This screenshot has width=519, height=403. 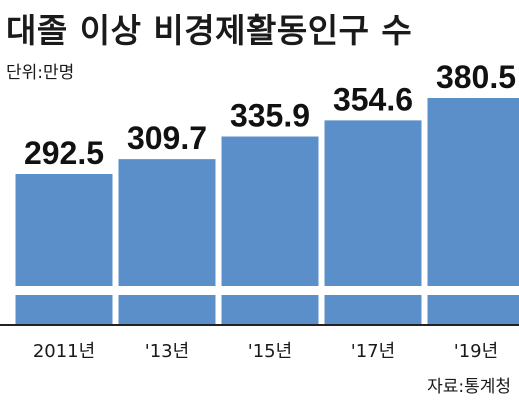 I want to click on source-label: 자료:통계청, so click(x=469, y=387).